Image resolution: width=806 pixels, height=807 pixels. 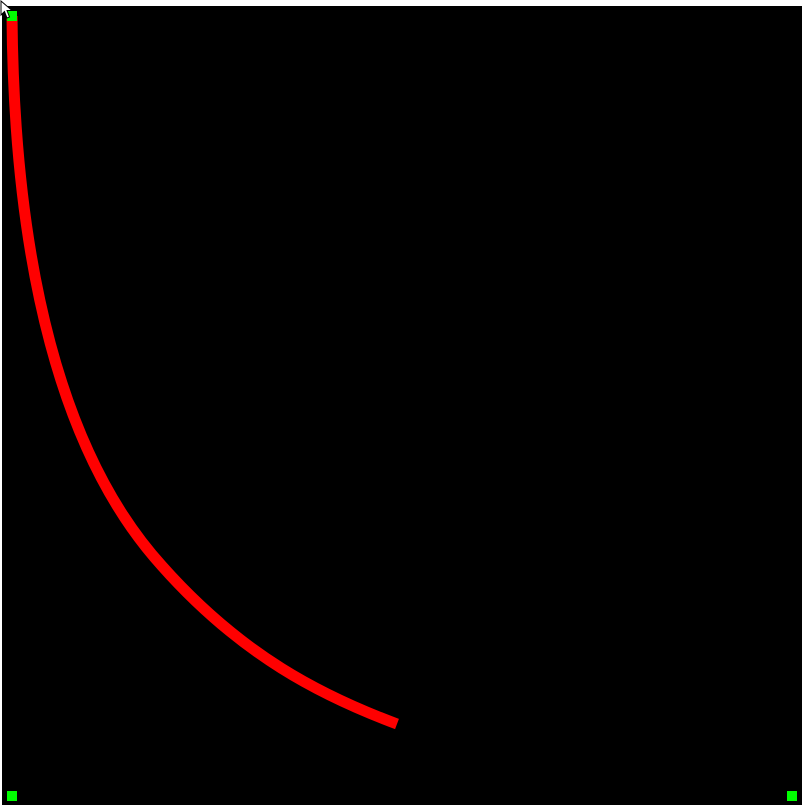 I want to click on bottom-right-handle, so click(x=792, y=796).